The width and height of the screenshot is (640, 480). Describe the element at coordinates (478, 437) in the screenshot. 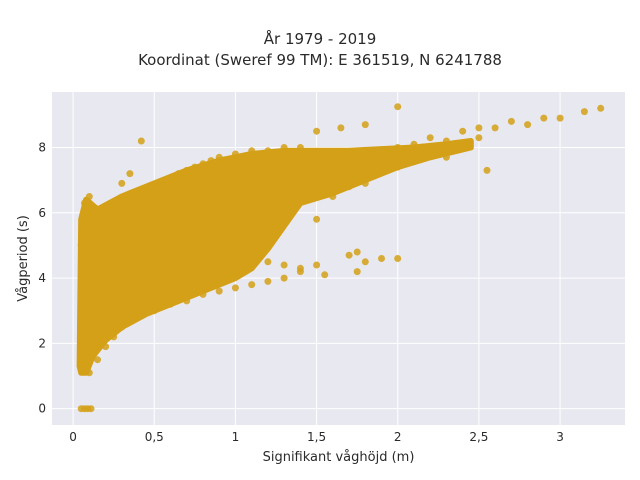

I see `x-tick-label: 2,5` at that location.